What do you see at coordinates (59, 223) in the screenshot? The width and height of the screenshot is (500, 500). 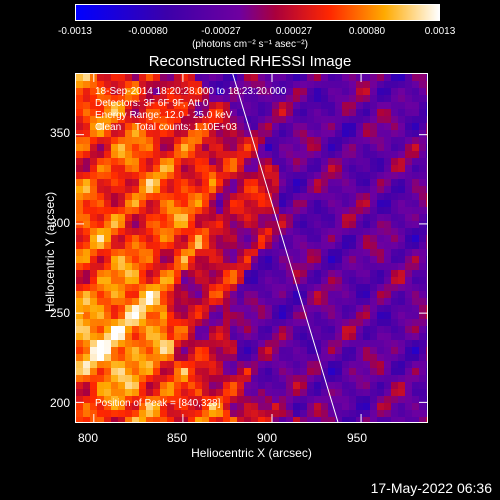 I see `y-tick-label: 300` at bounding box center [59, 223].